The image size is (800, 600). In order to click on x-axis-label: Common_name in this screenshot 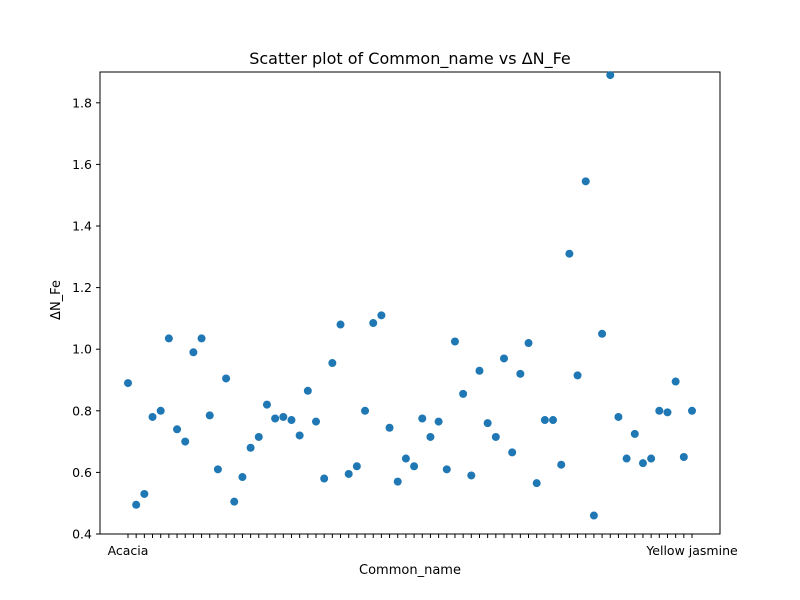, I will do `click(410, 570)`.